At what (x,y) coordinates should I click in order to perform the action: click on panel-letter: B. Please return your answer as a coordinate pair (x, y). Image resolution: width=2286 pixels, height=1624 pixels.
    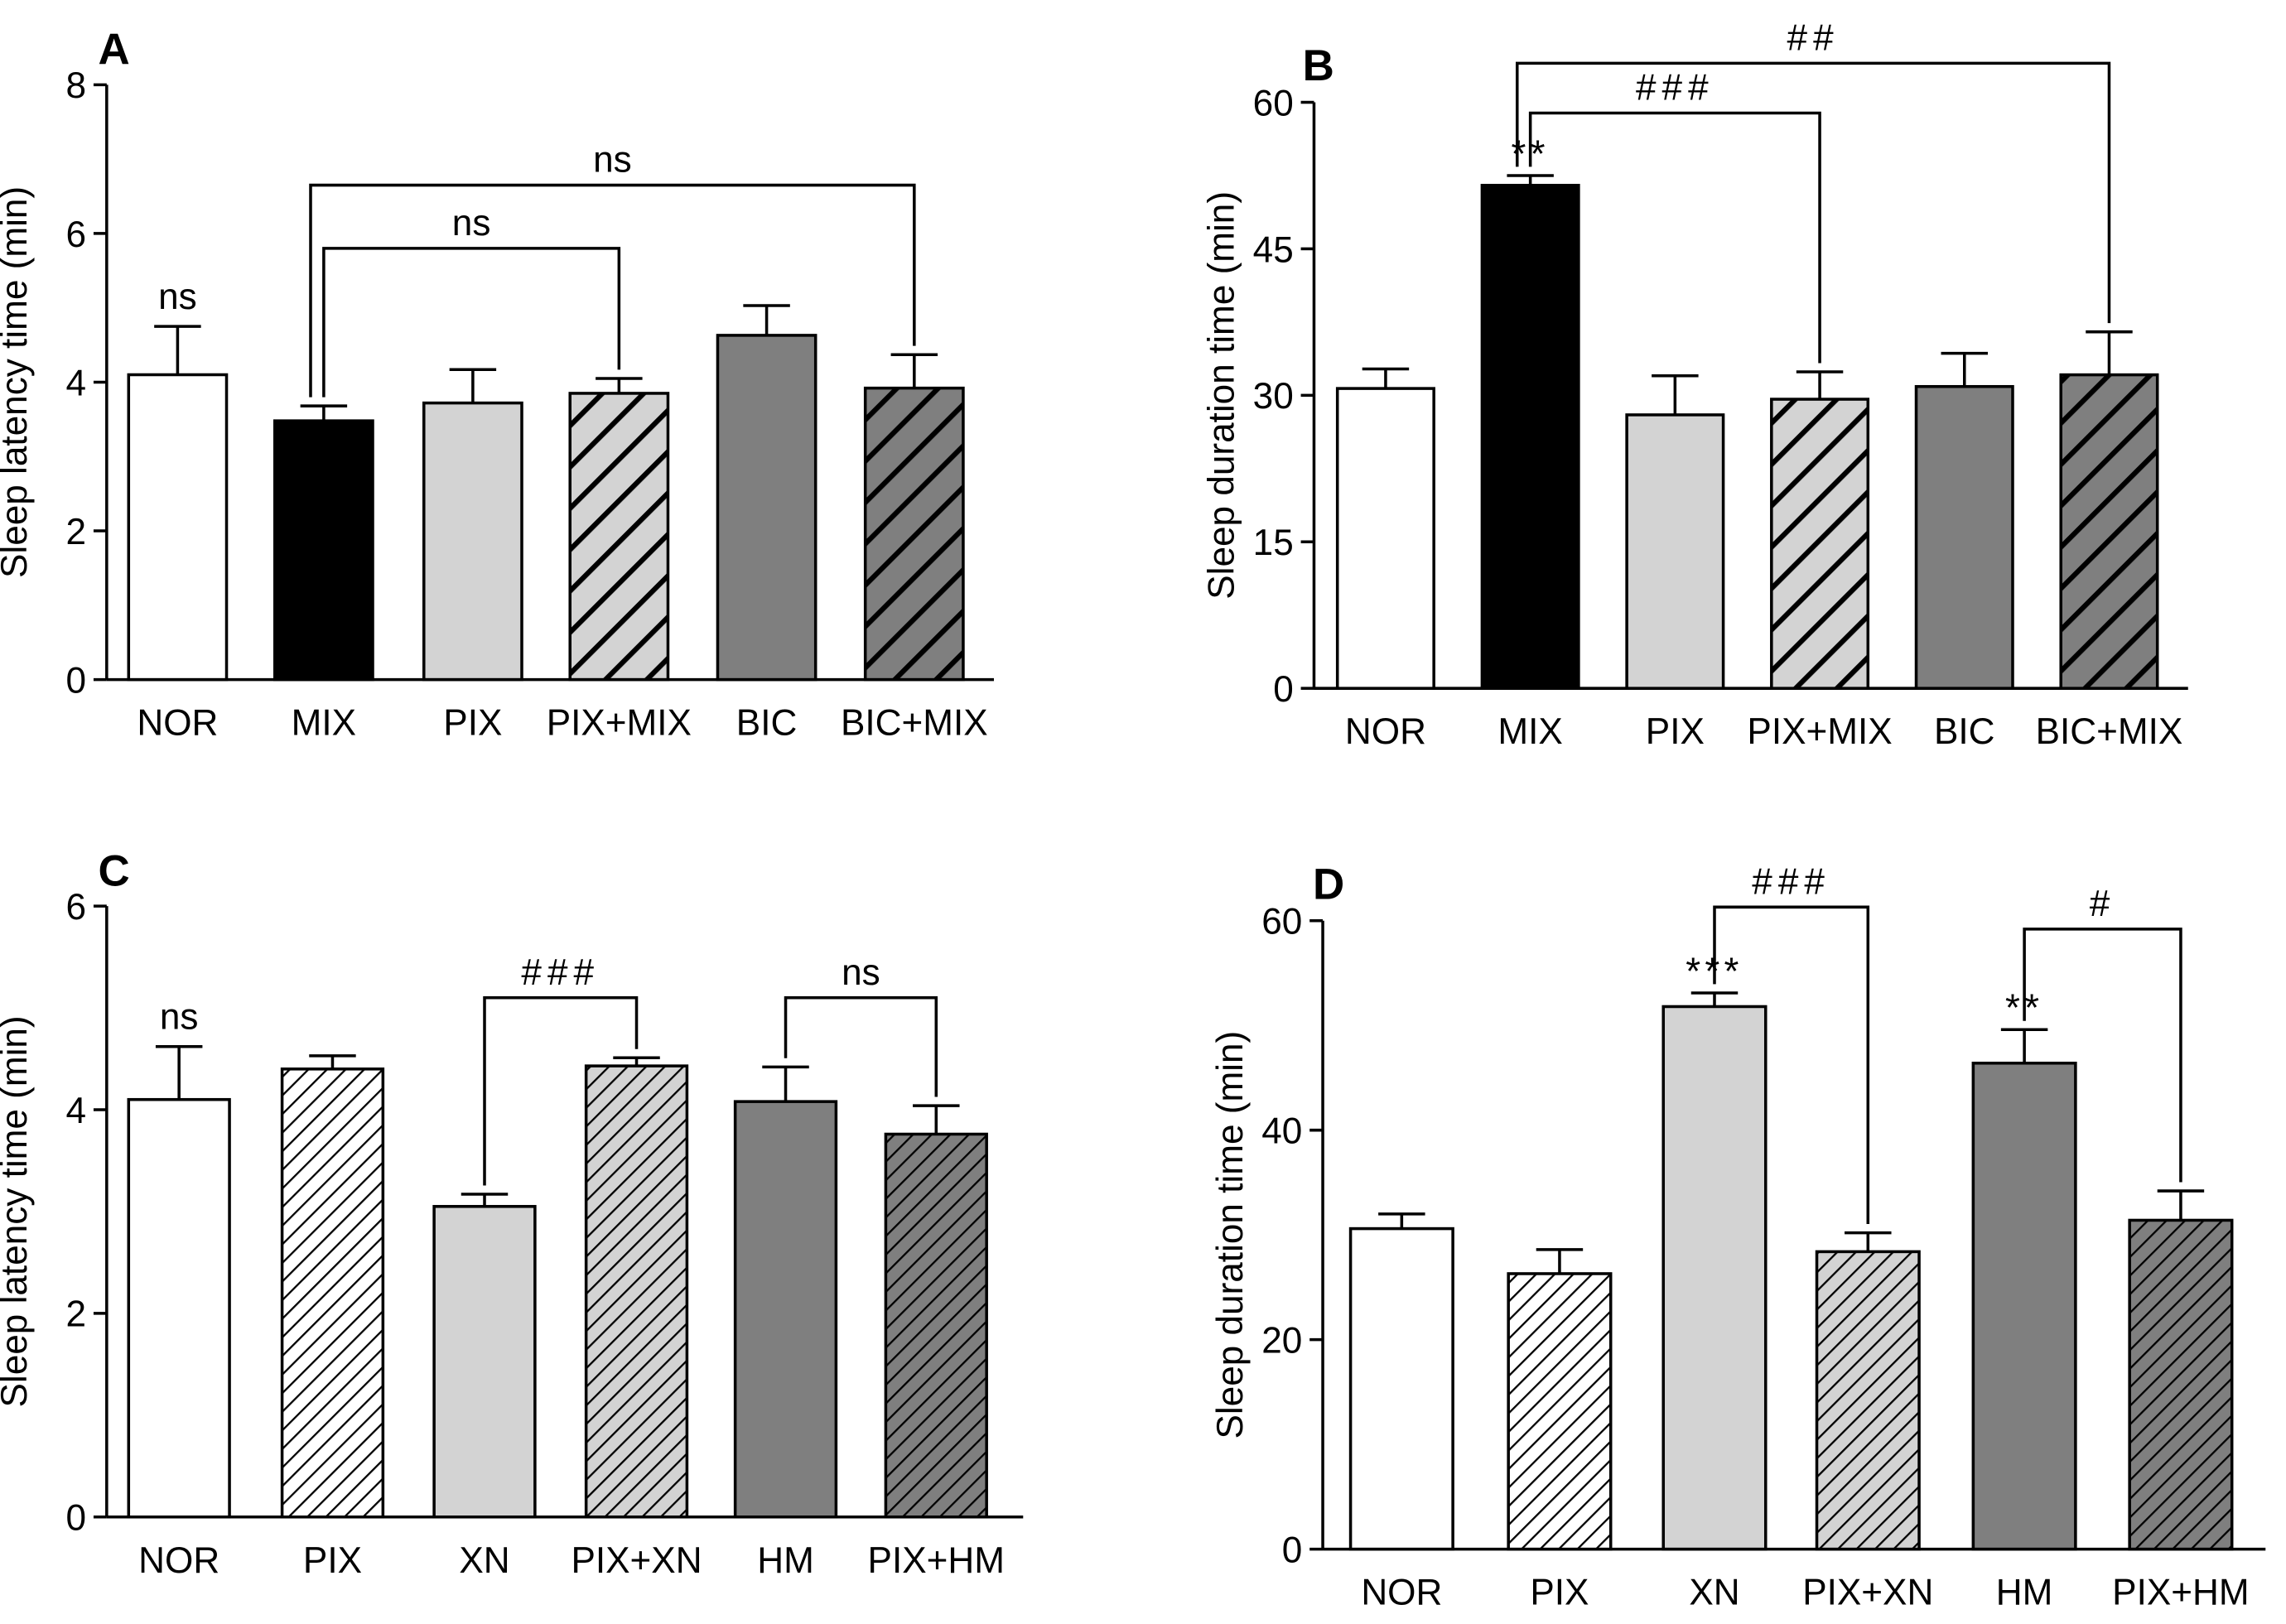
    Looking at the image, I should click on (1318, 65).